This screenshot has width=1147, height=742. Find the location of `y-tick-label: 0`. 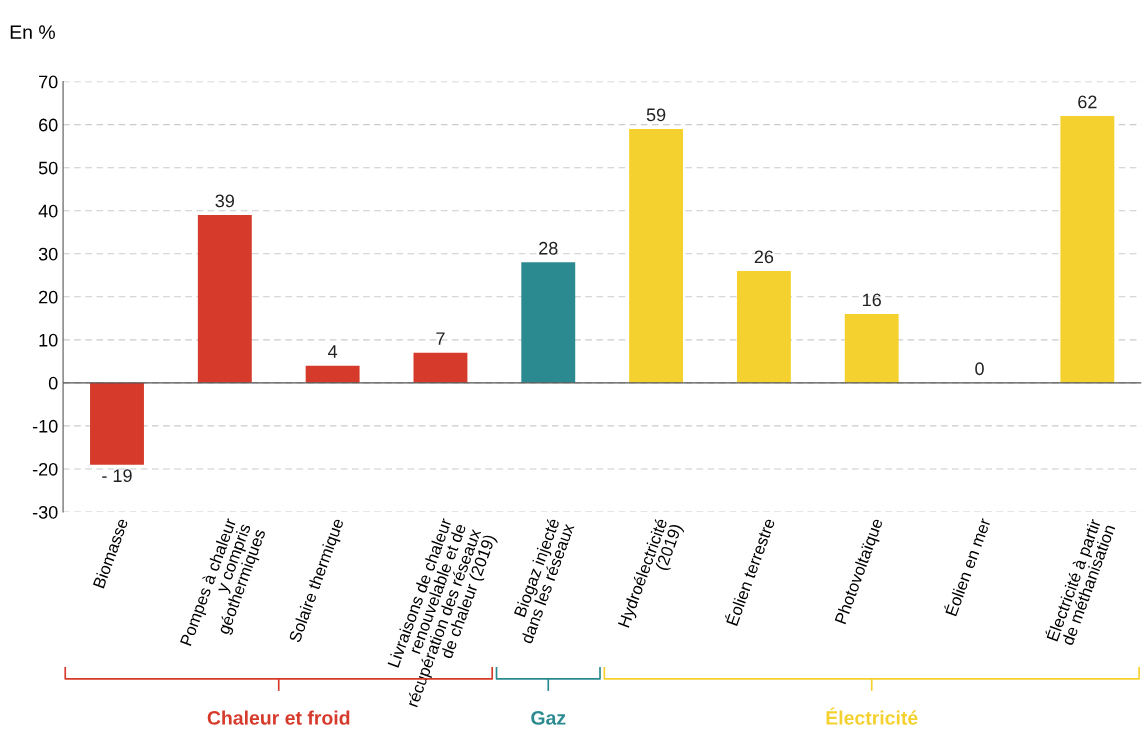

y-tick-label: 0 is located at coordinates (53, 383).